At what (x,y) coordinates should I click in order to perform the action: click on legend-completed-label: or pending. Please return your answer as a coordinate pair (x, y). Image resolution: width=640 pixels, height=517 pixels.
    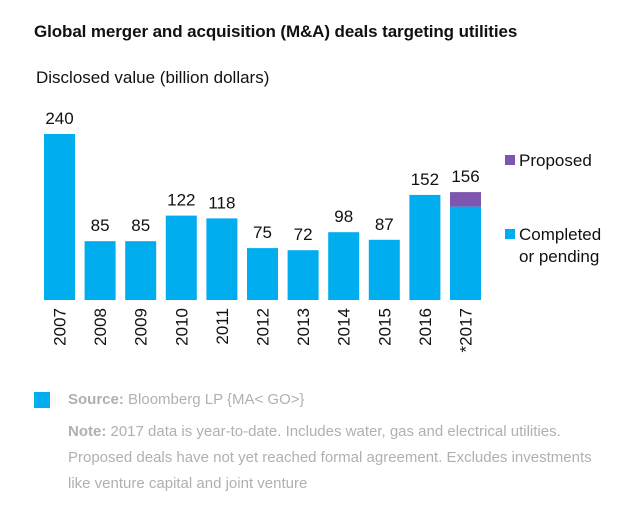
    Looking at the image, I should click on (559, 256).